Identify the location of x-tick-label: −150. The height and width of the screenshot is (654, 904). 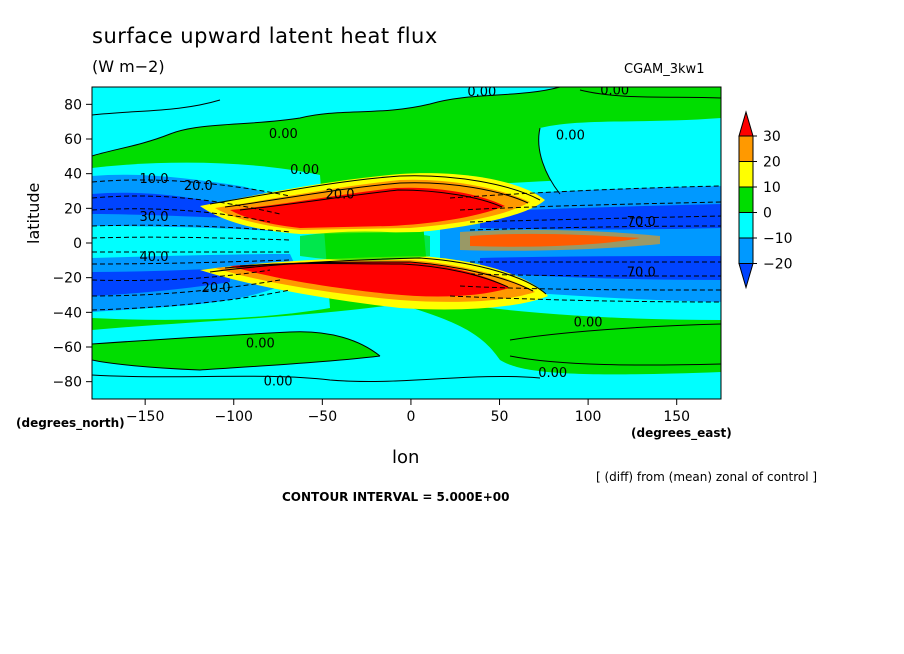
(145, 417).